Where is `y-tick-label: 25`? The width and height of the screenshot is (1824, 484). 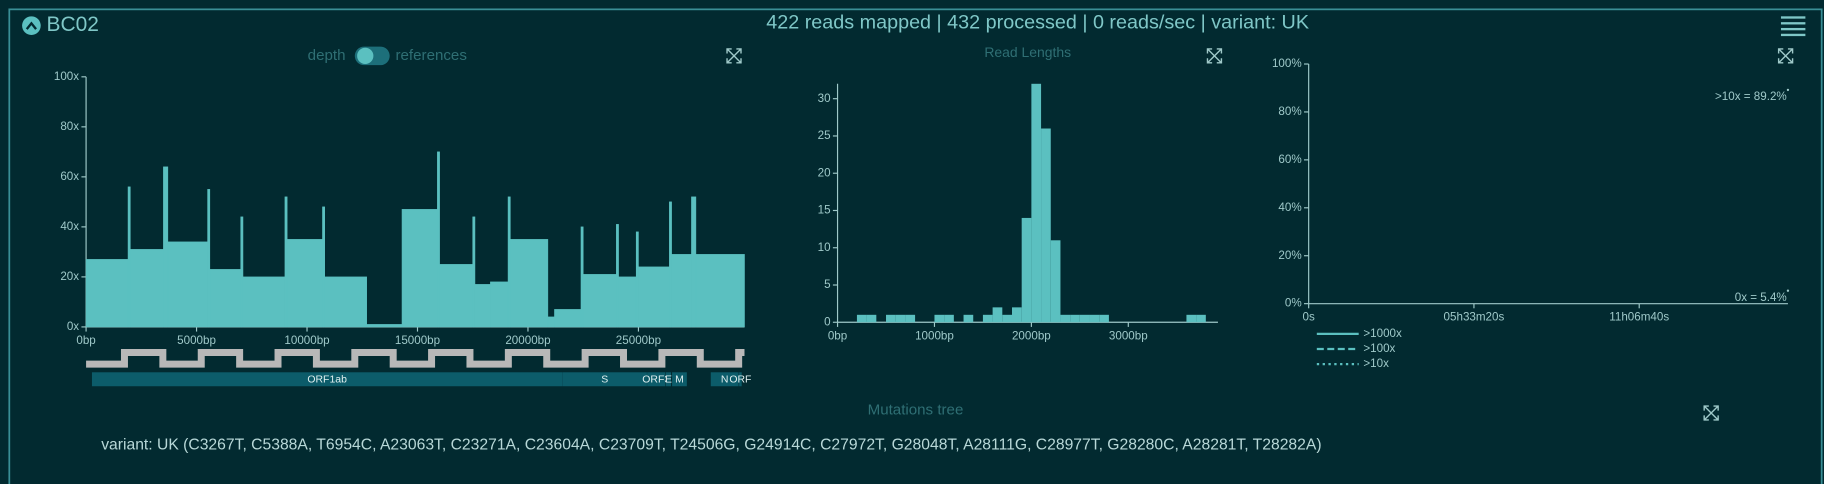 y-tick-label: 25 is located at coordinates (824, 135).